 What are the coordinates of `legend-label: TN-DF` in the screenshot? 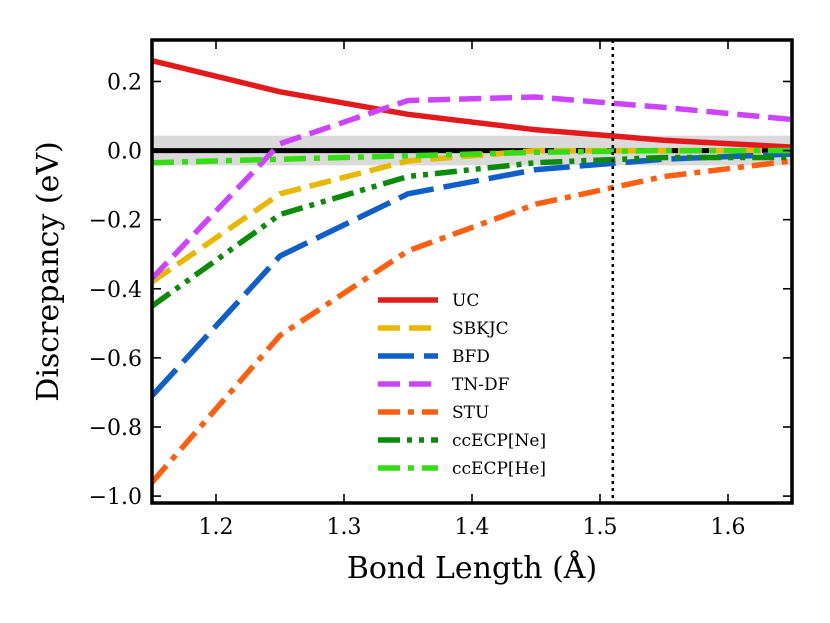 It's located at (481, 385).